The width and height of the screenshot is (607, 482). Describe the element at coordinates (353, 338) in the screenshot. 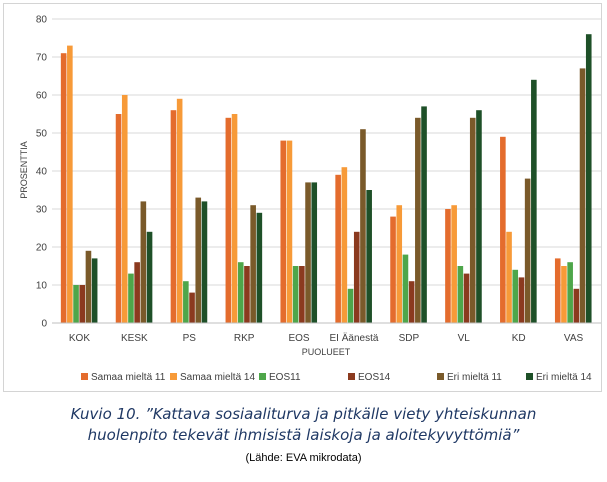

I see `x-tick-label: EI Äänestä` at that location.